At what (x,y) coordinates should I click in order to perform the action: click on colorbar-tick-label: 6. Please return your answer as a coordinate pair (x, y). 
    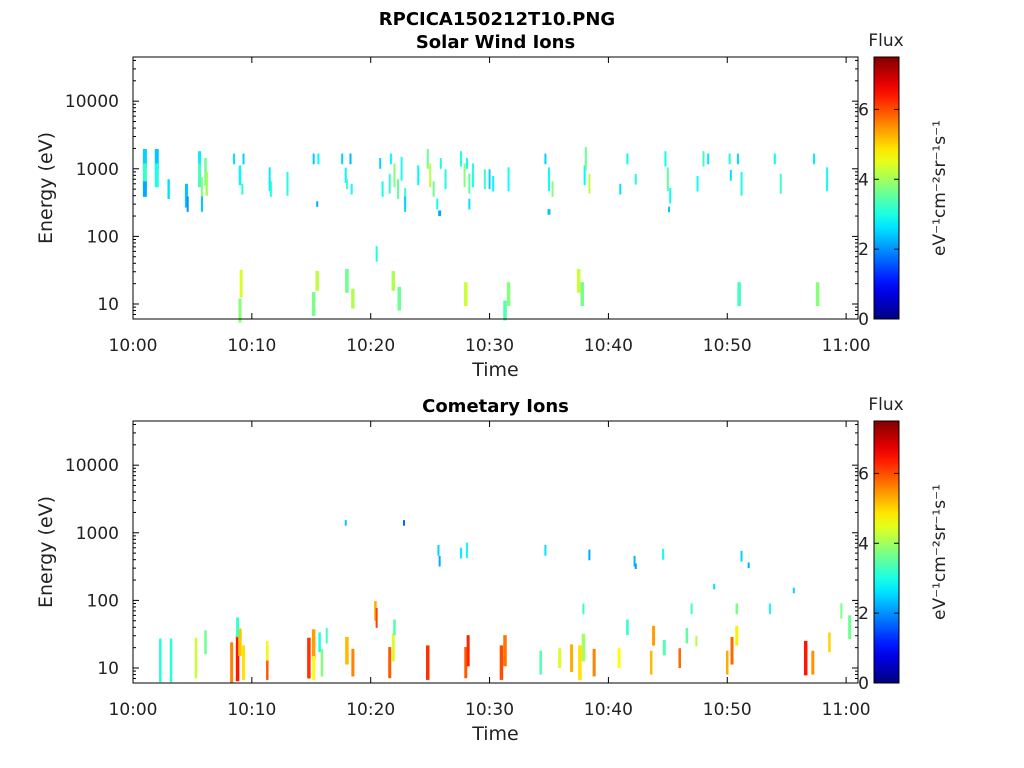
    Looking at the image, I should click on (863, 474).